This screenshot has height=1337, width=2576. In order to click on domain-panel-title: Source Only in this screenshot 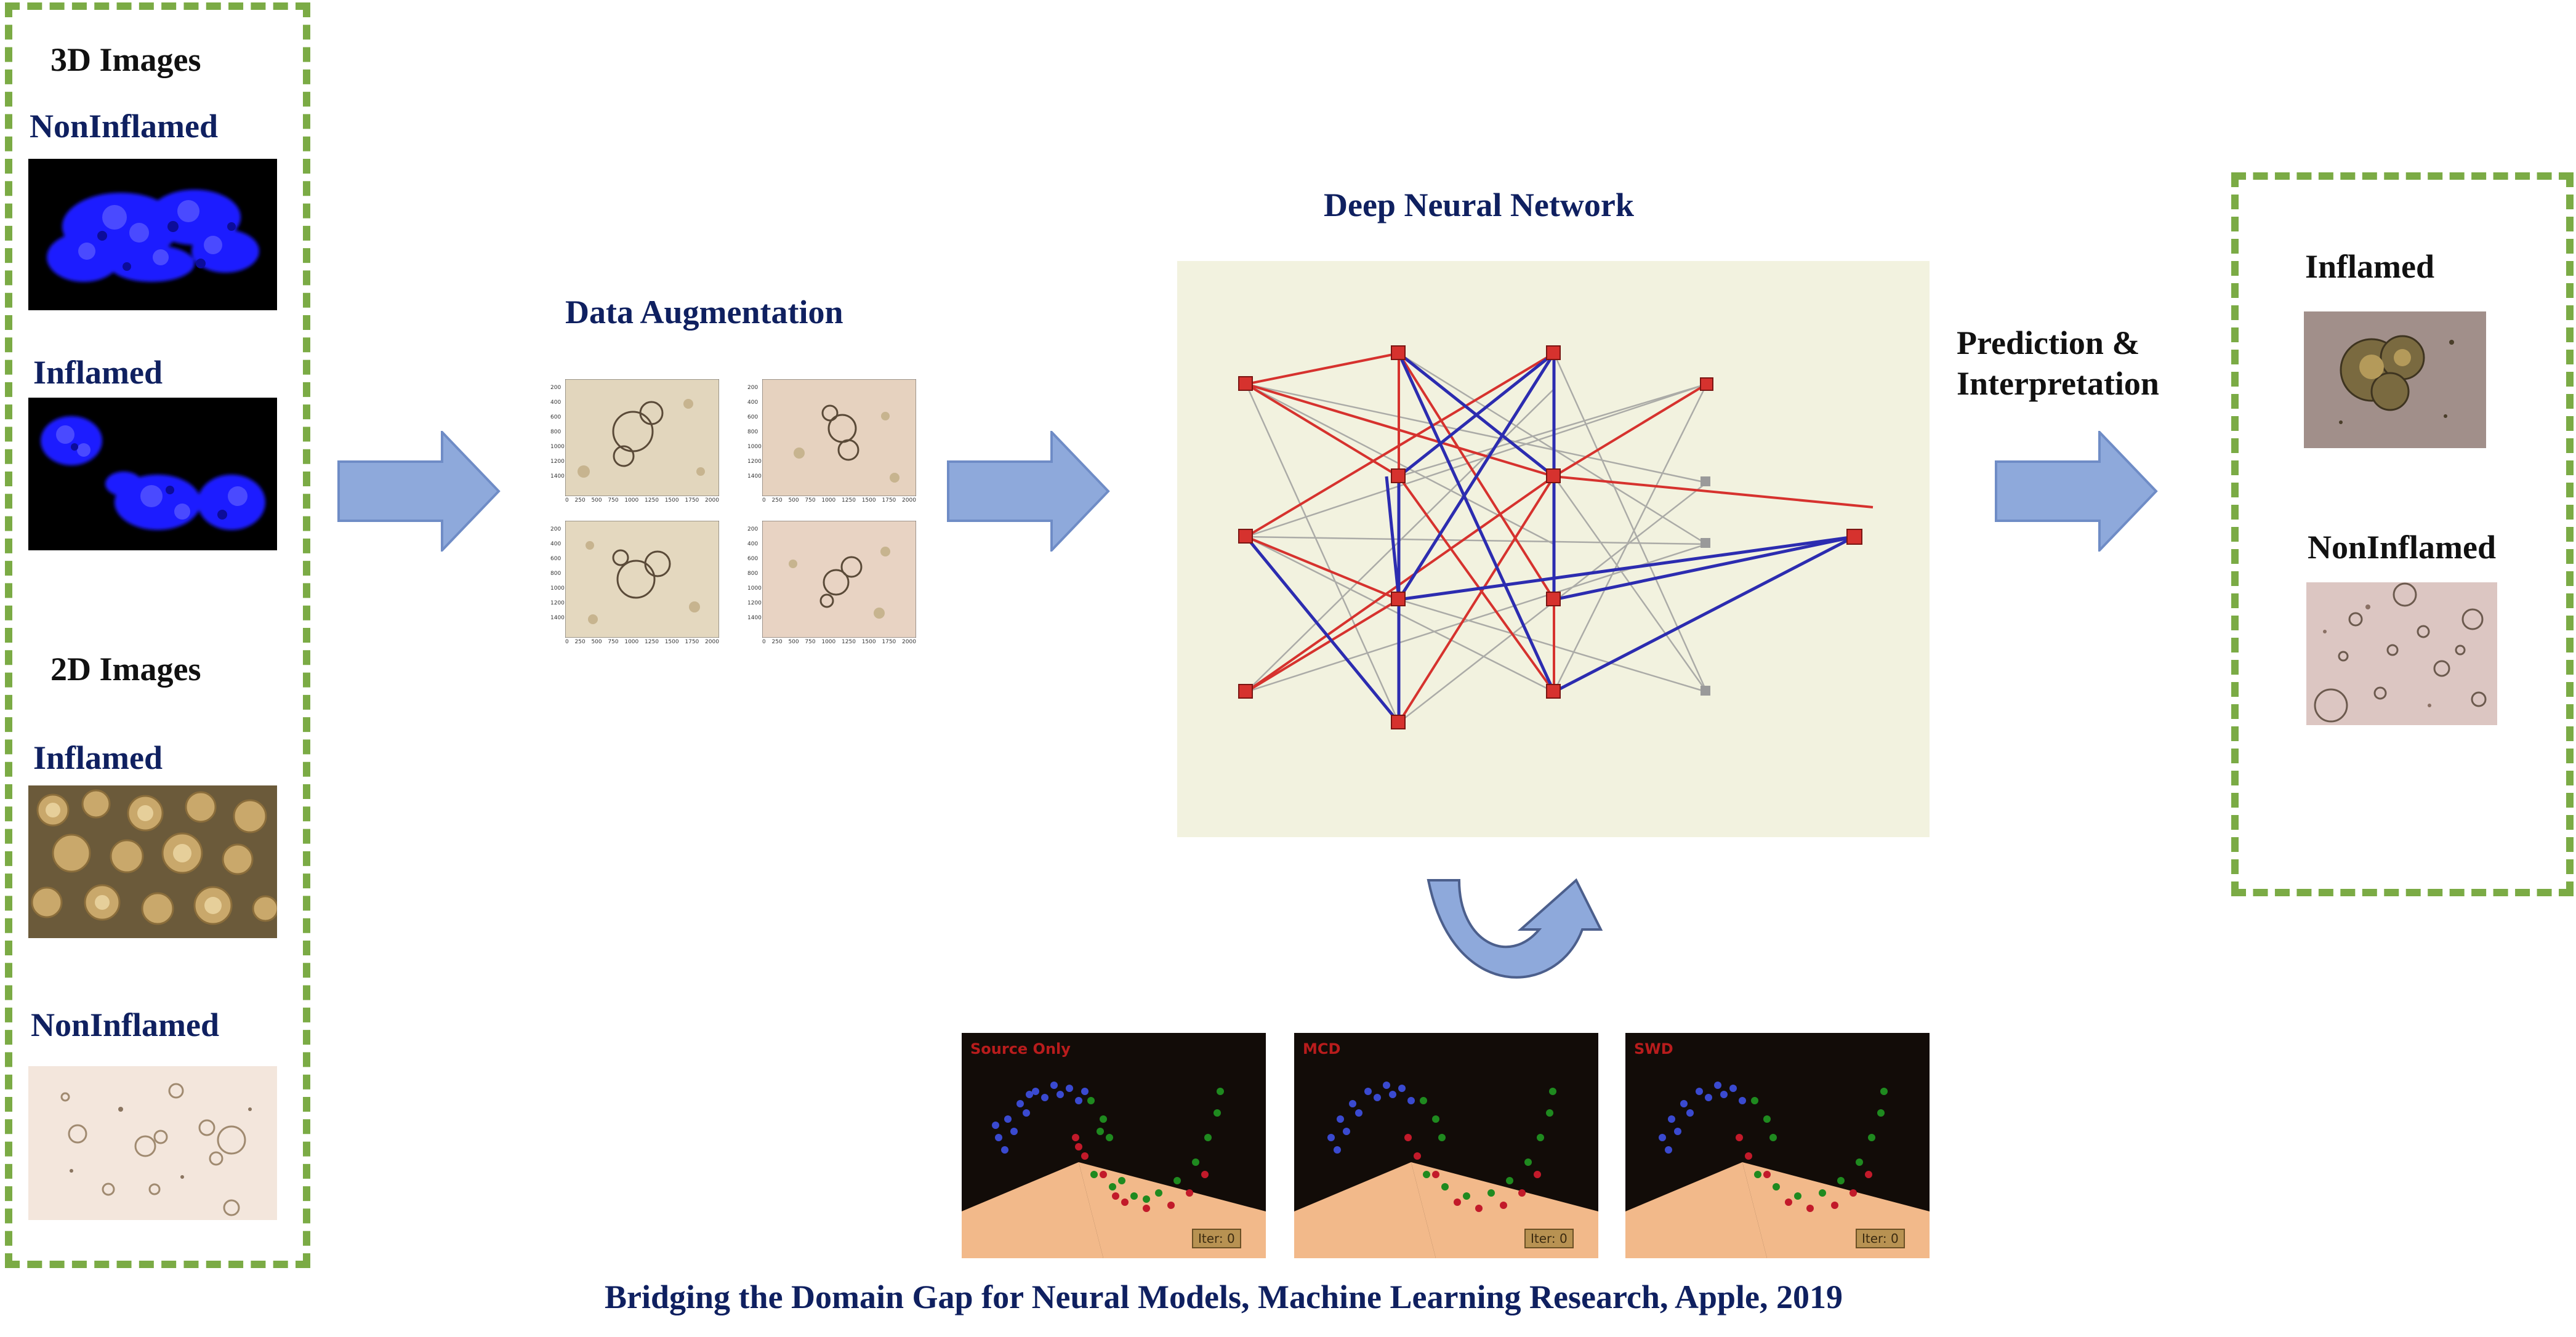, I will do `click(1020, 1049)`.